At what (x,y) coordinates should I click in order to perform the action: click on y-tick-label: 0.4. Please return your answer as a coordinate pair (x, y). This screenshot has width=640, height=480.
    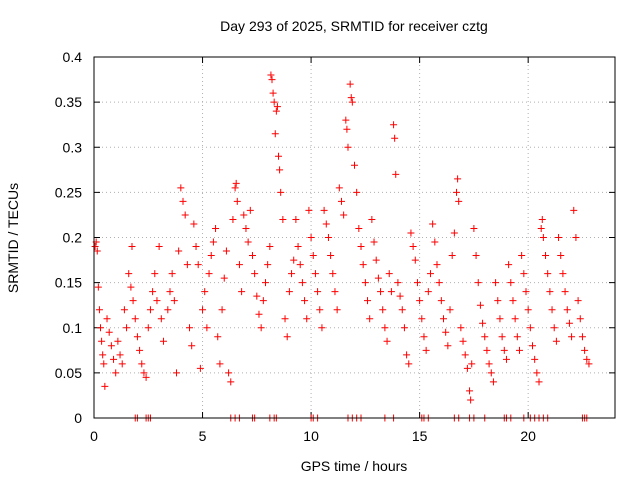
    Looking at the image, I should click on (73, 57).